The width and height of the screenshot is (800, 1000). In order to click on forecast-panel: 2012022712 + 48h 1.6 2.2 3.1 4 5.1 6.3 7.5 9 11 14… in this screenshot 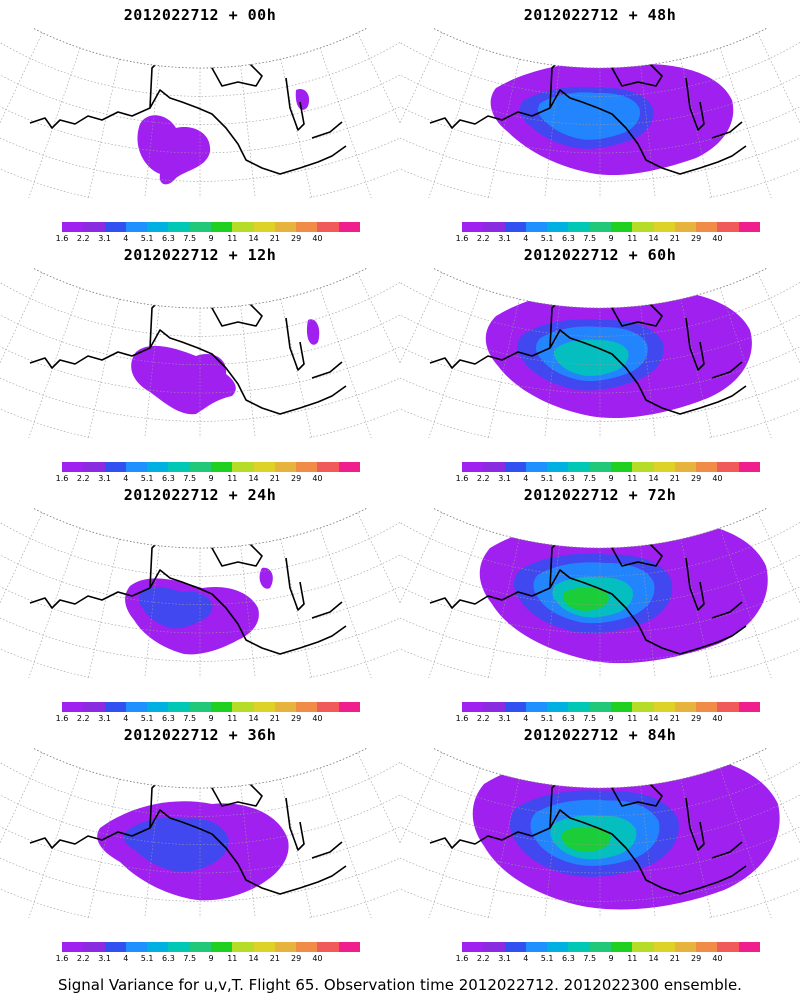, I will do `click(600, 121)`.